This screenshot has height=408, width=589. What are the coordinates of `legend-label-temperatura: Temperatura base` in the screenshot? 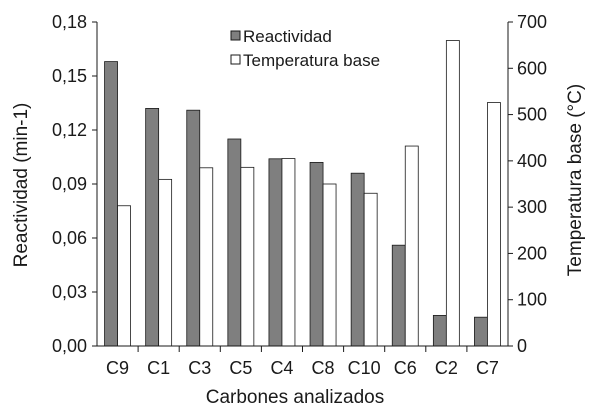 It's located at (311, 60).